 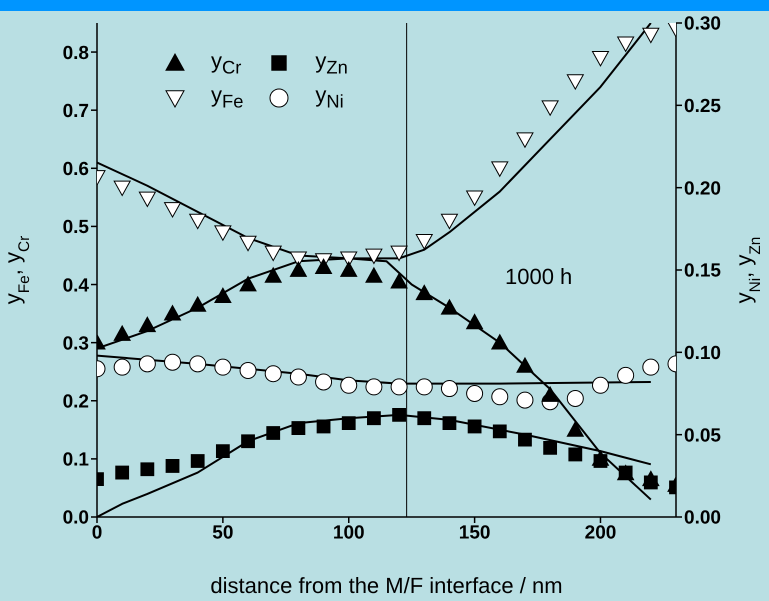 I want to click on y2-tick-label: 0.00, so click(x=702, y=518).